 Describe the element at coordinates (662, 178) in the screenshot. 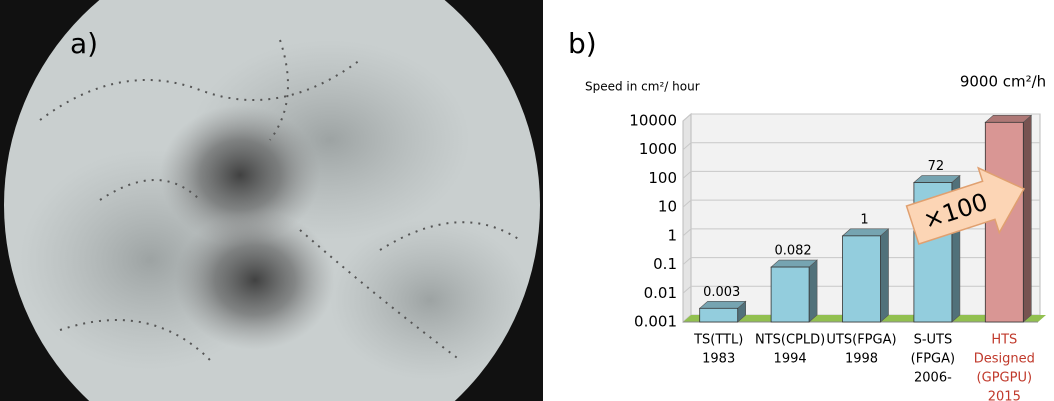

I see `y-tick-label: 100` at that location.